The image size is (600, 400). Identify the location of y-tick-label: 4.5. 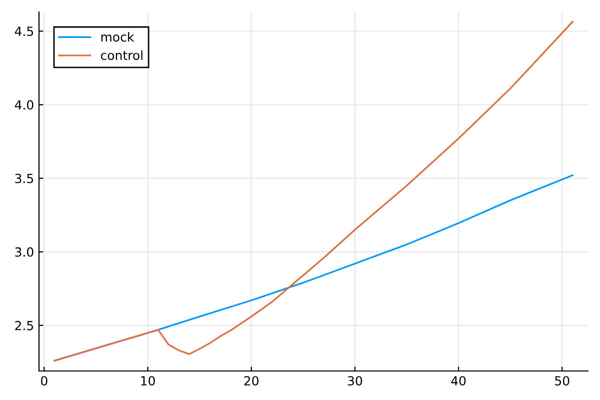
(24, 31).